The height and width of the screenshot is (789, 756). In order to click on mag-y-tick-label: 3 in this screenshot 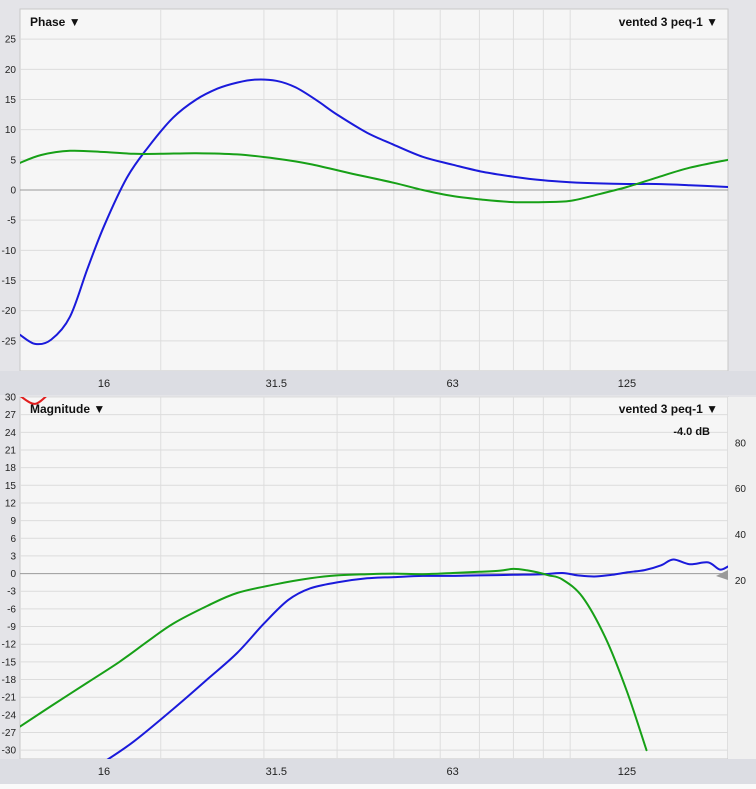, I will do `click(13, 556)`.